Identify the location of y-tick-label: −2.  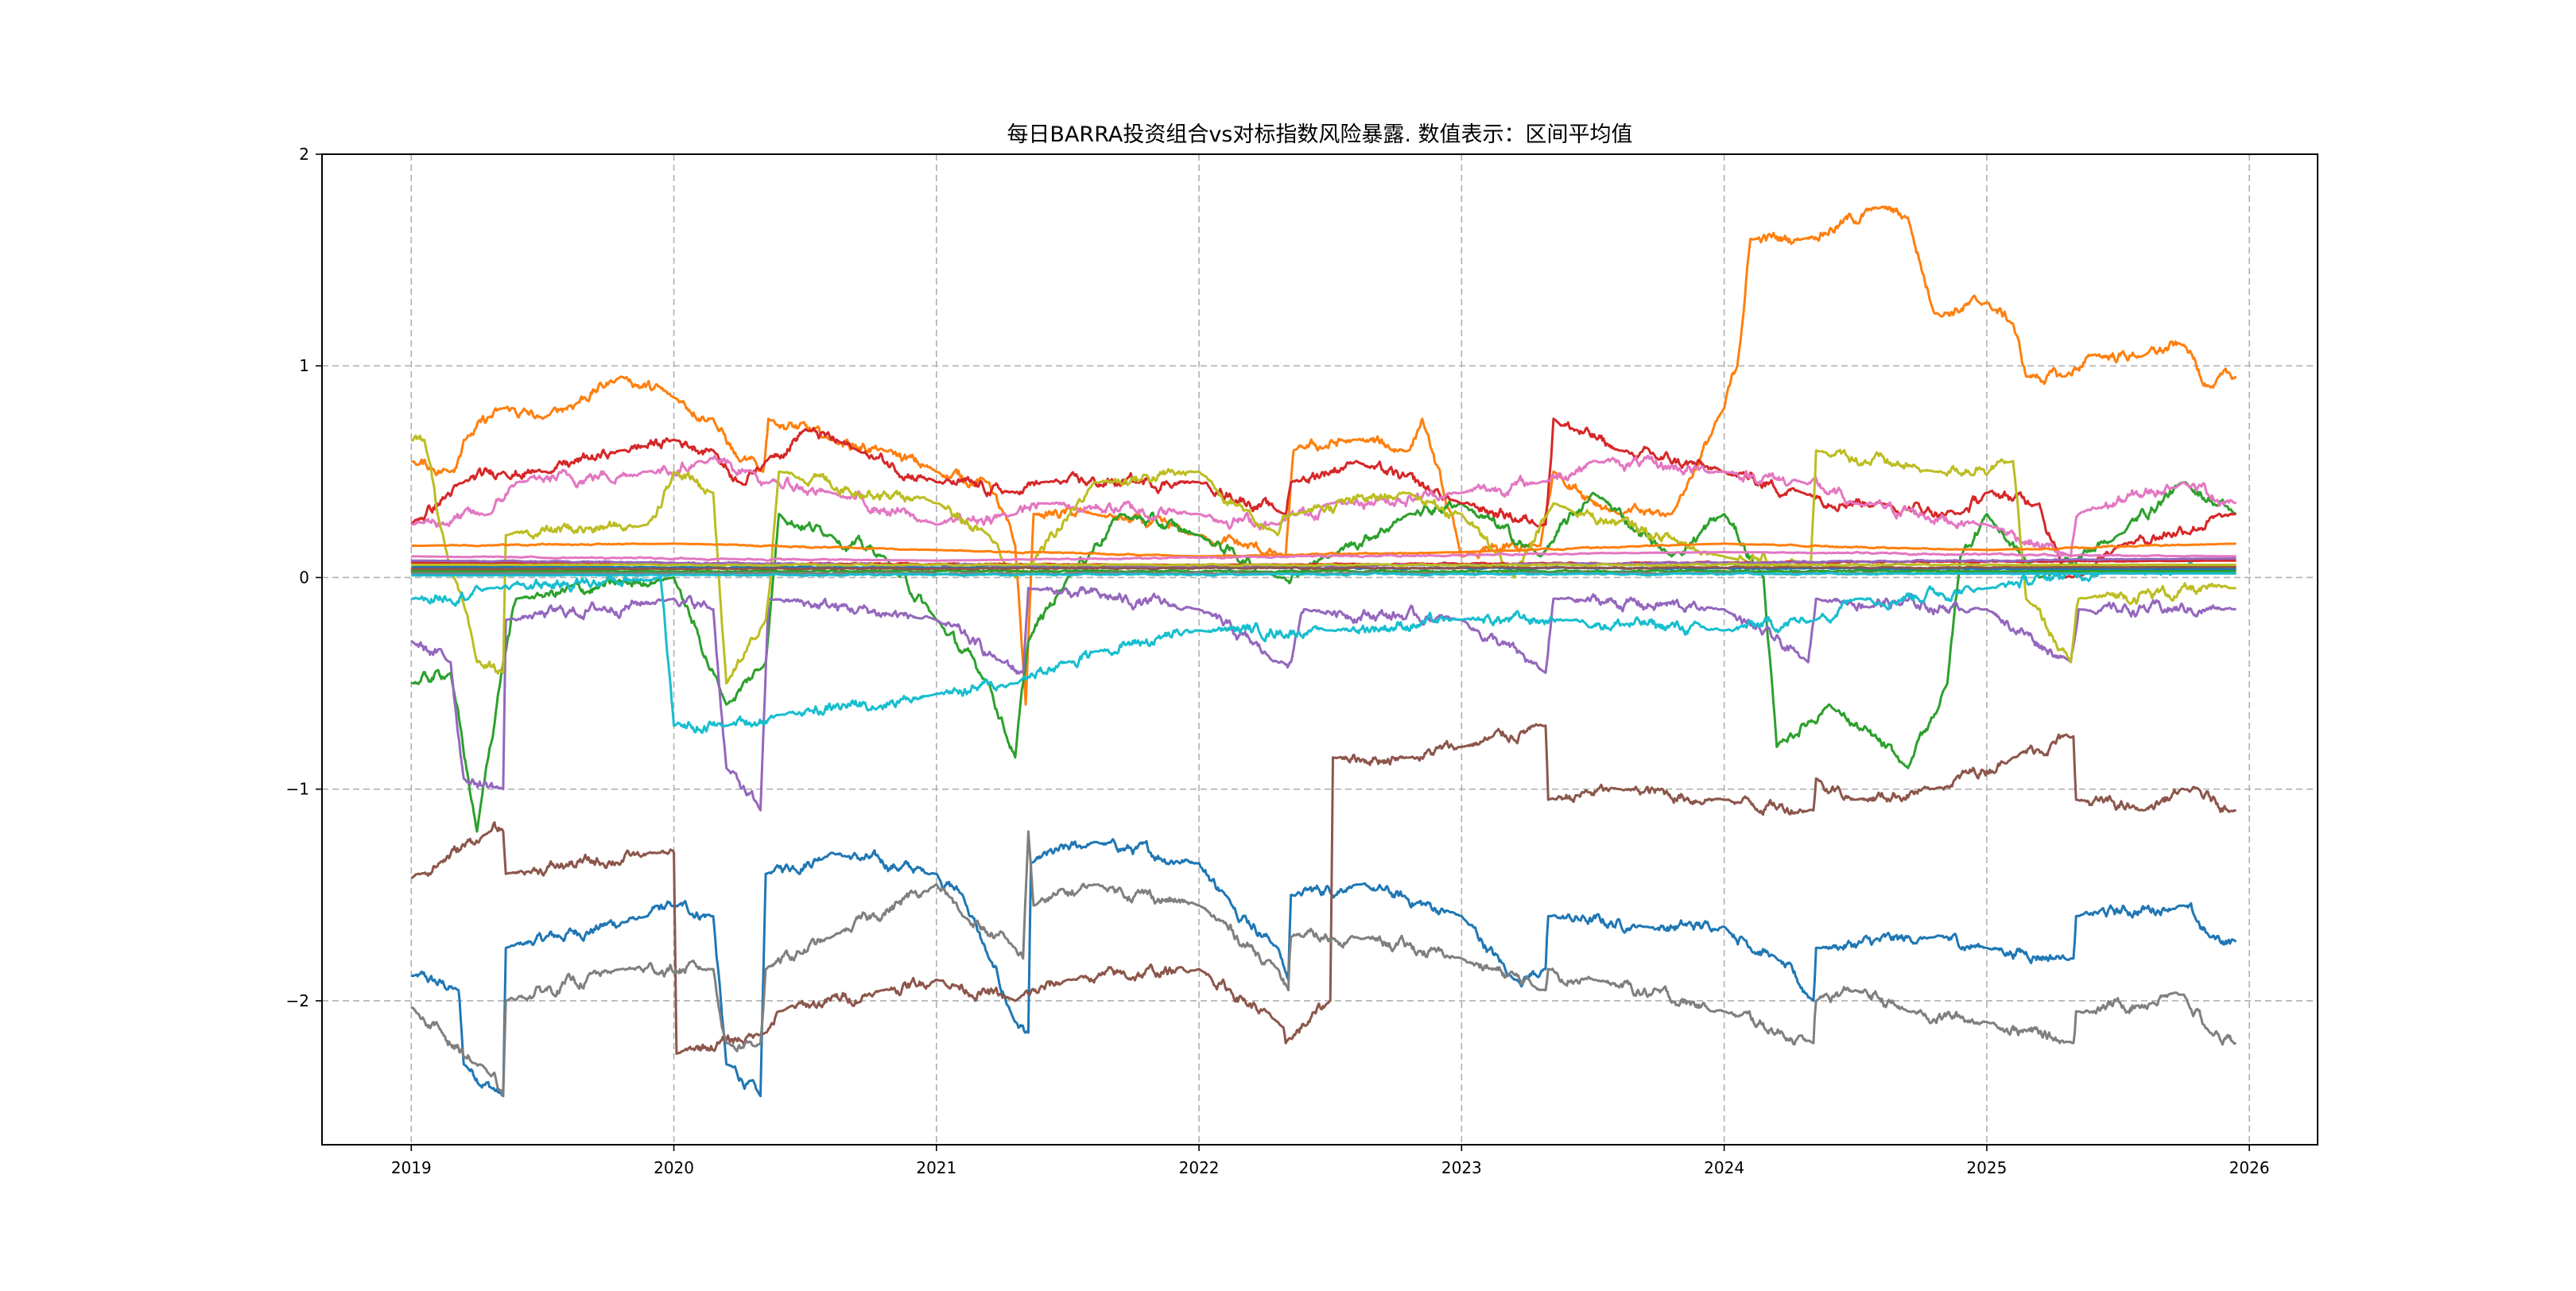
(297, 1001).